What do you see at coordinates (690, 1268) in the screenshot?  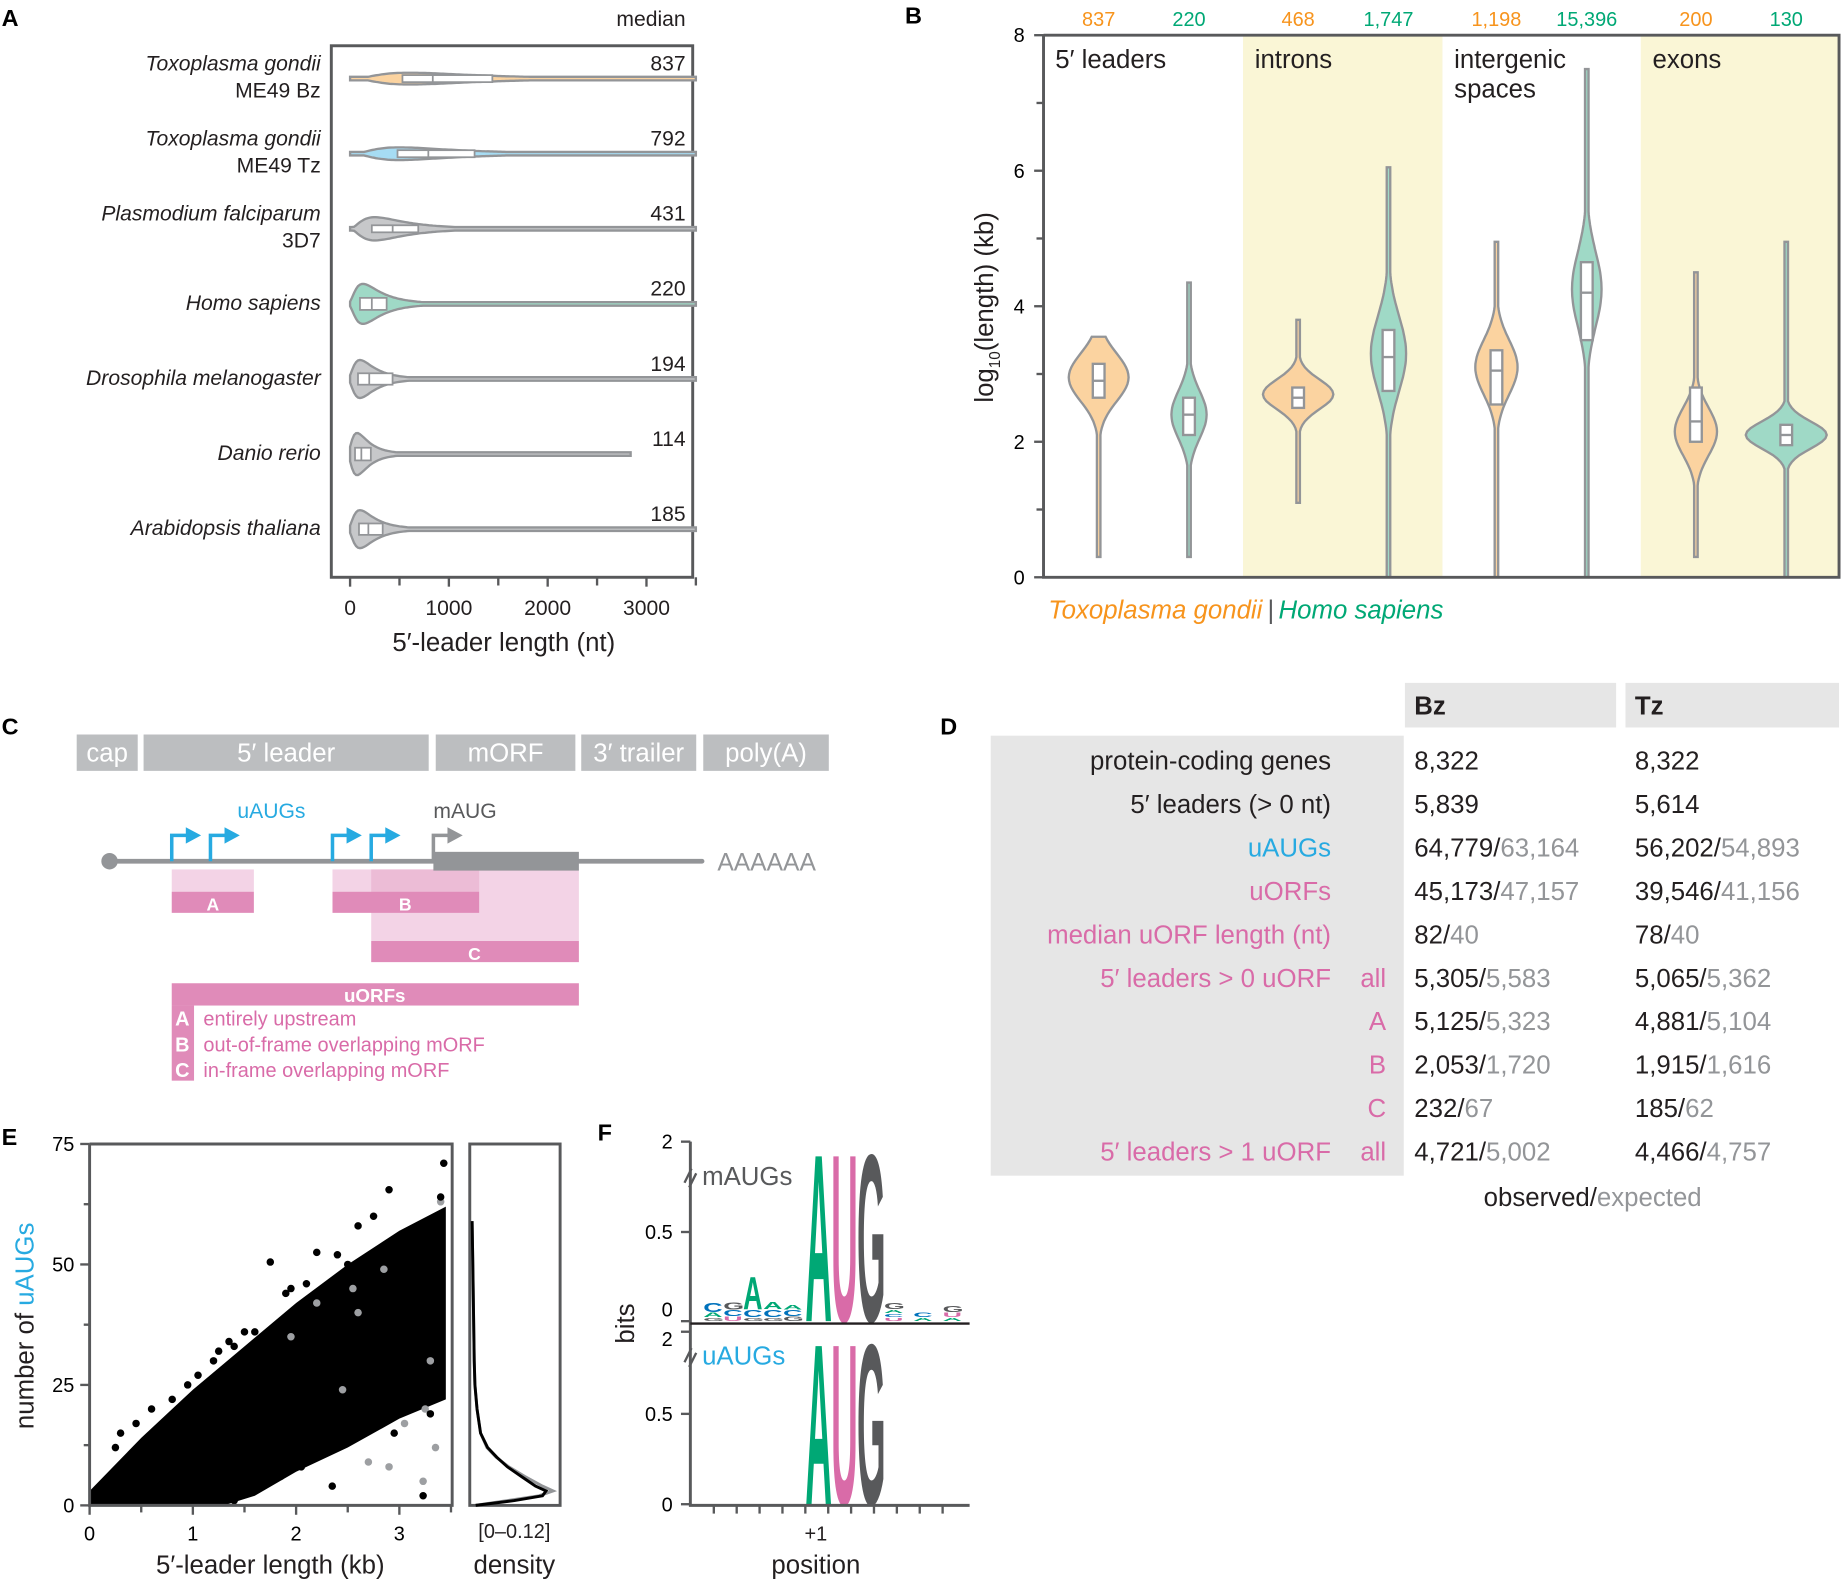 I see `axis-break-icon` at bounding box center [690, 1268].